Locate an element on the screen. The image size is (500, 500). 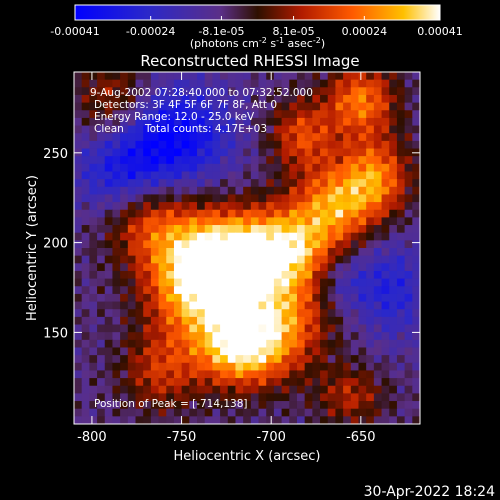
colorbar-tick-label: 8.1e-05 is located at coordinates (293, 31).